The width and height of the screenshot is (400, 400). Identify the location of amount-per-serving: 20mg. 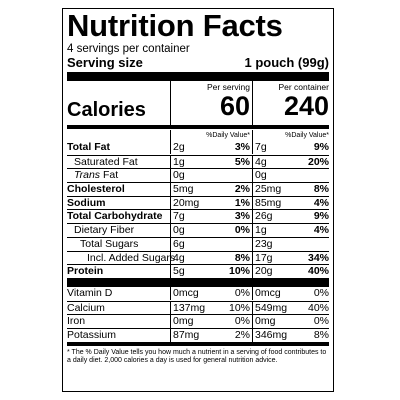
(186, 202).